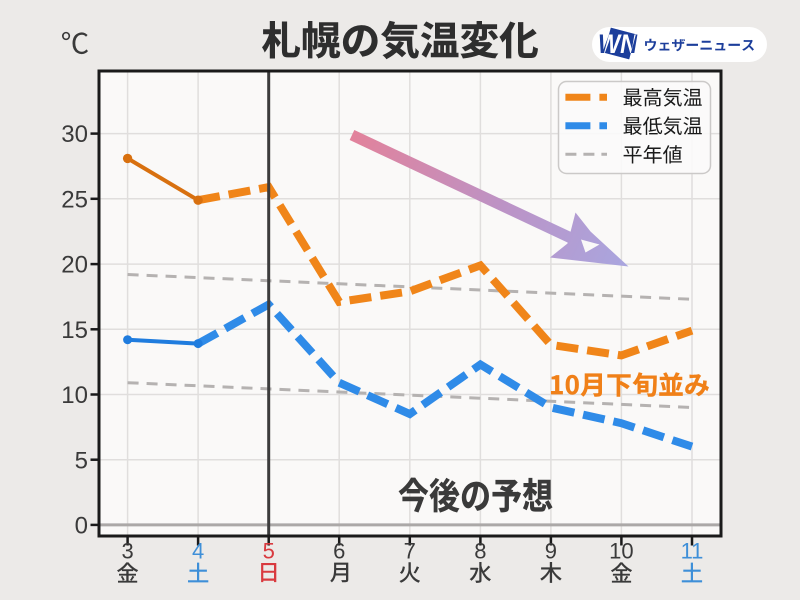  What do you see at coordinates (74, 265) in the screenshot?
I see `svg-text: 20` at bounding box center [74, 265].